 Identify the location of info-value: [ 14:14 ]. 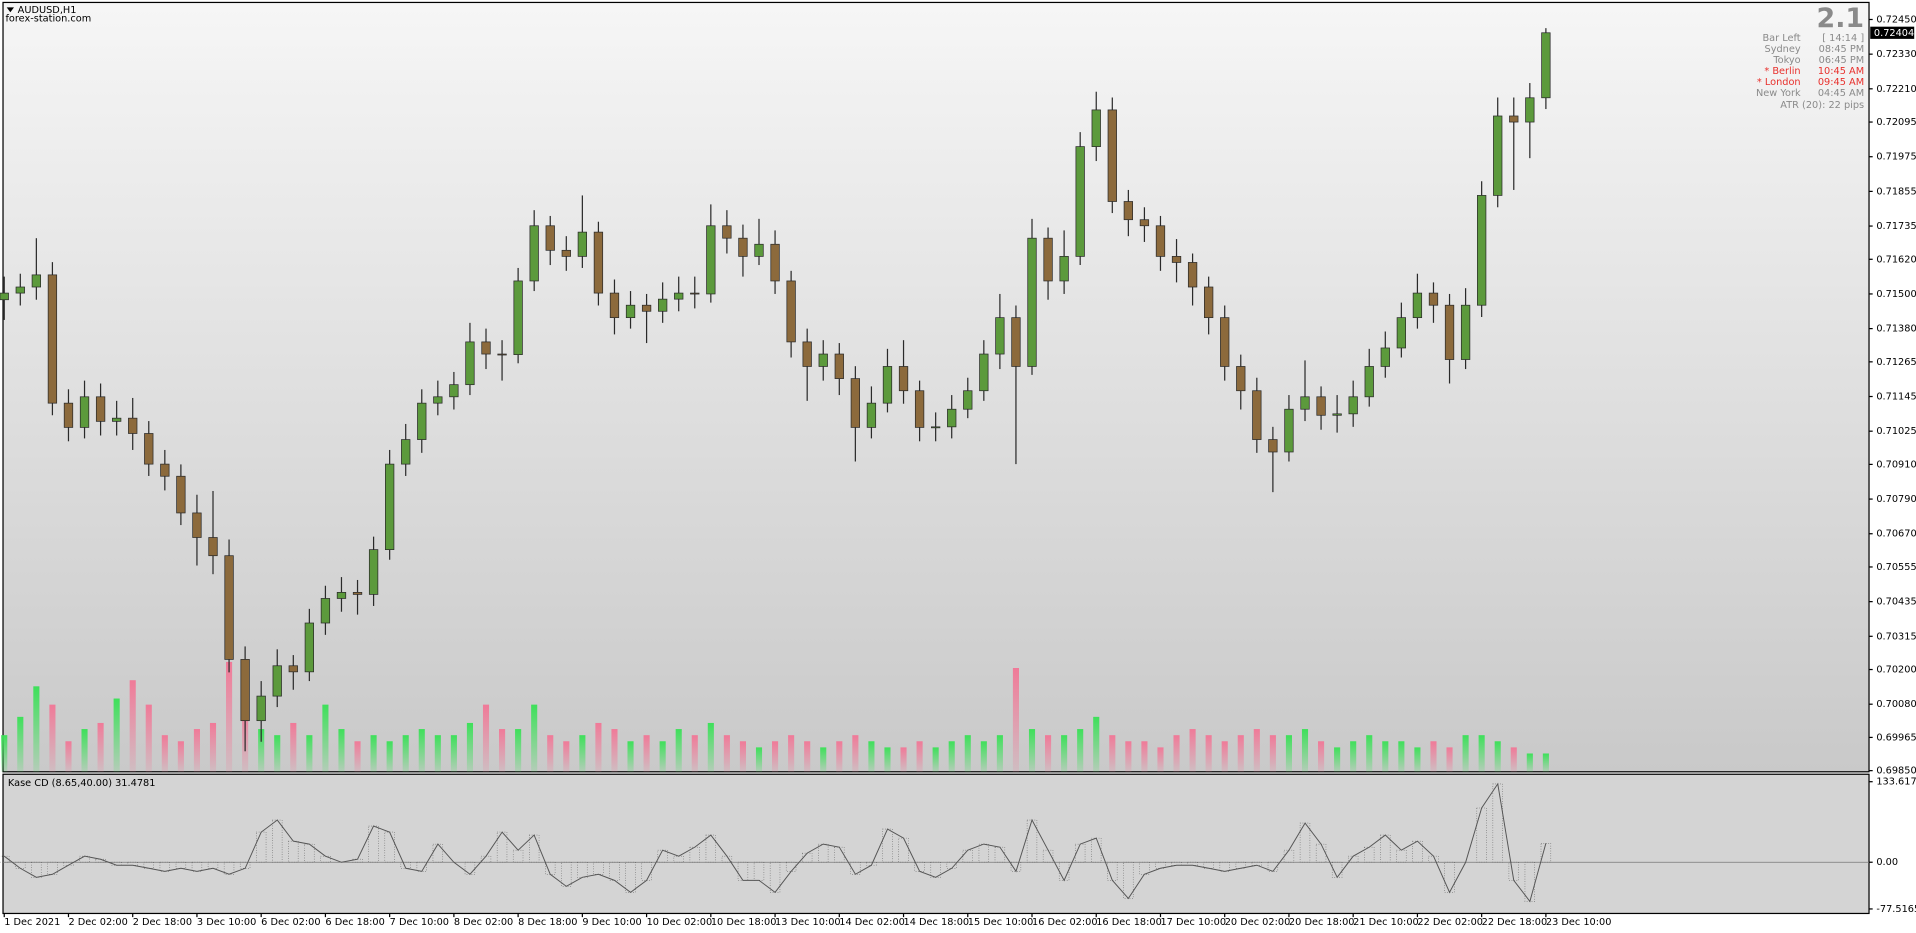
(1843, 38).